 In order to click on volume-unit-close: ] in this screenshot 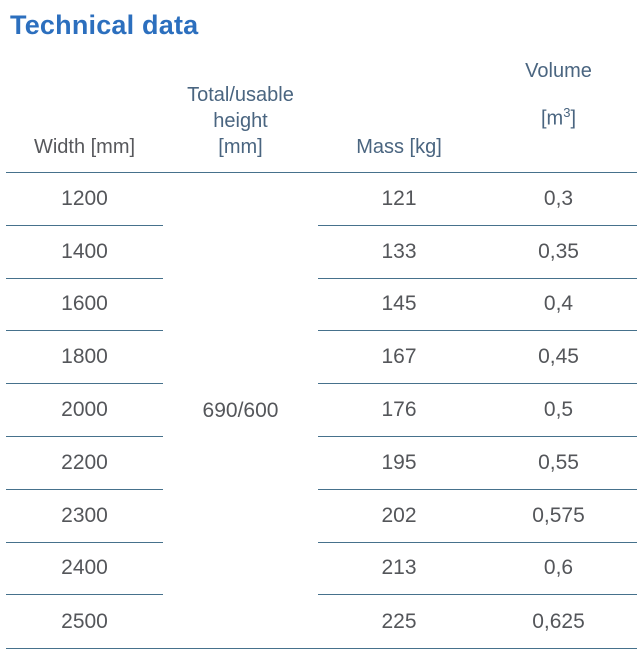, I will do `click(573, 119)`.